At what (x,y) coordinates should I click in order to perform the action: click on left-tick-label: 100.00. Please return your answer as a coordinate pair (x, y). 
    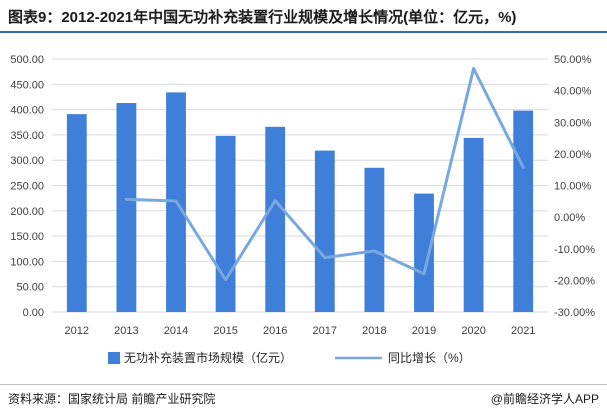
    Looking at the image, I should click on (27, 262).